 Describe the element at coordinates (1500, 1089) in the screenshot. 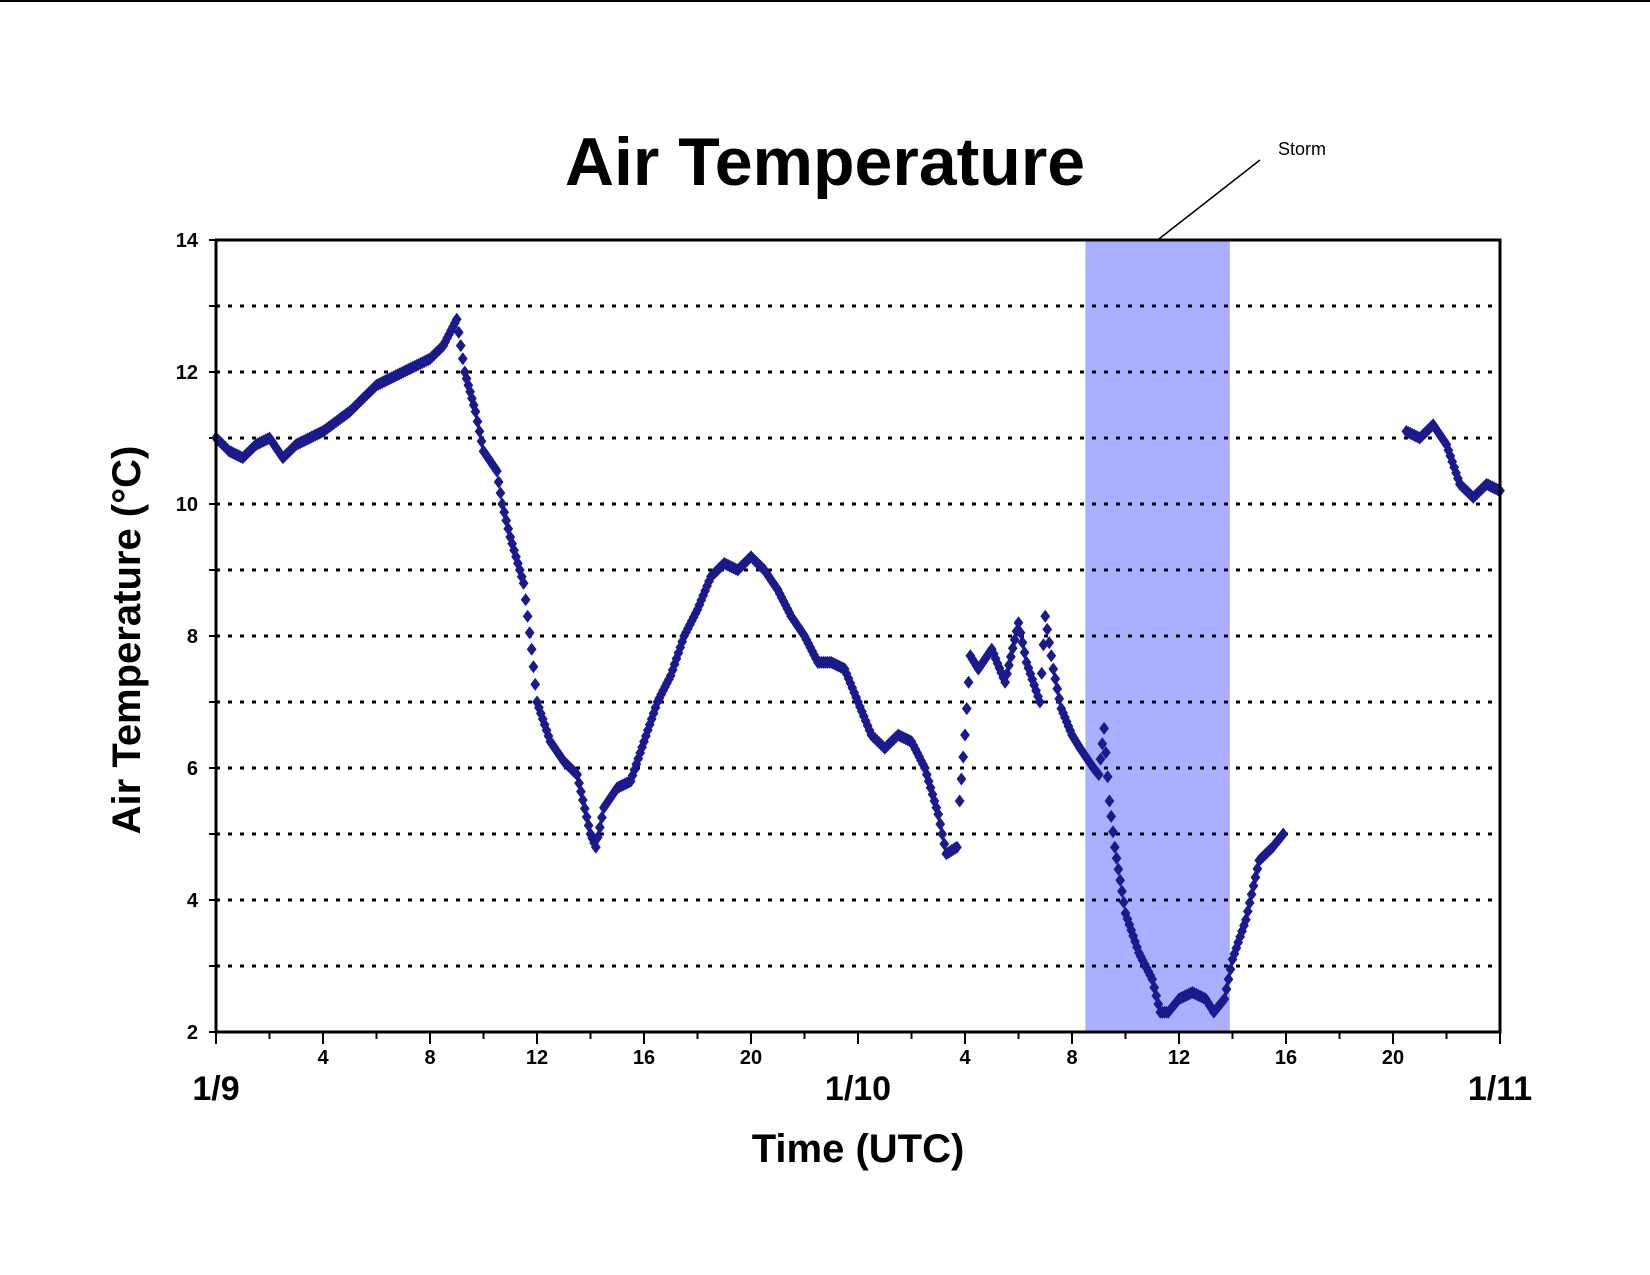

I see `x-date-label: 1/11` at that location.